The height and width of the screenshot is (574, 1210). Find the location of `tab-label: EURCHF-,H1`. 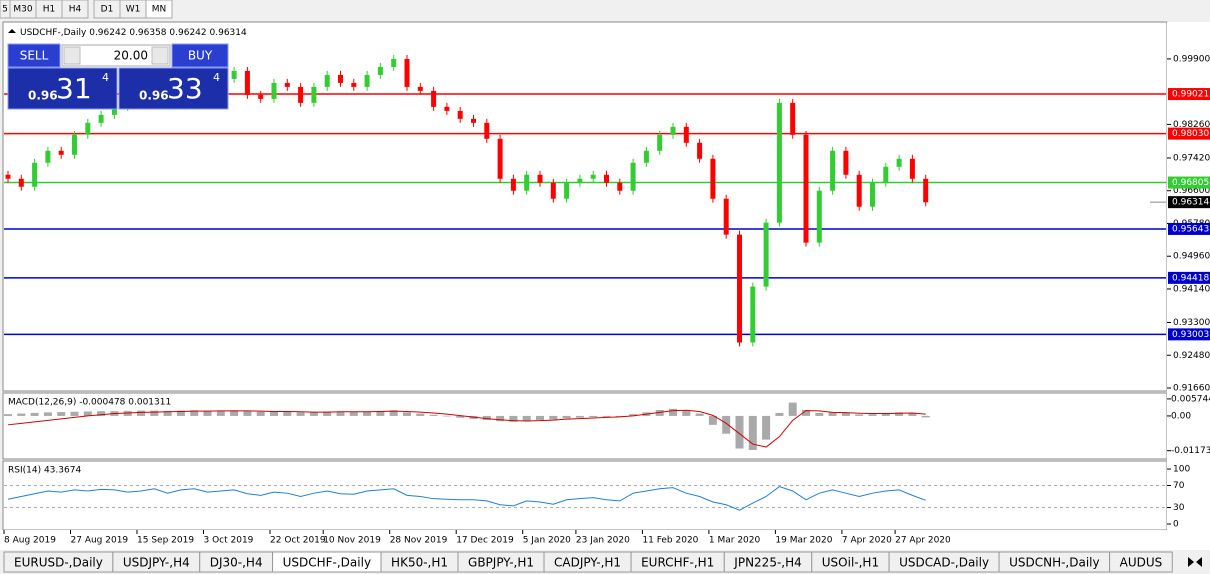

tab-label: EURCHF-,H1 is located at coordinates (677, 563).